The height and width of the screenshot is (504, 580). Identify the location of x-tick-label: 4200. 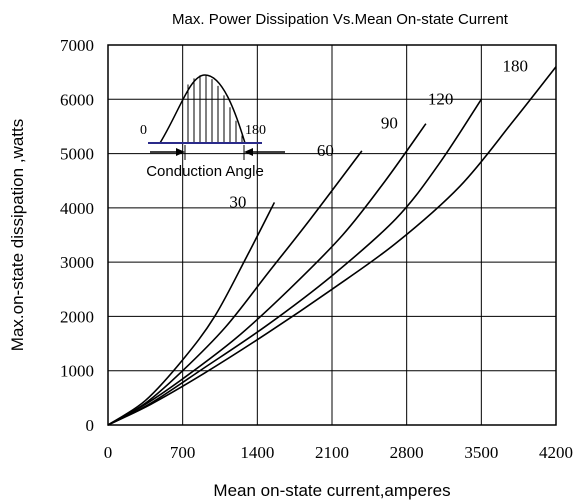
(556, 452).